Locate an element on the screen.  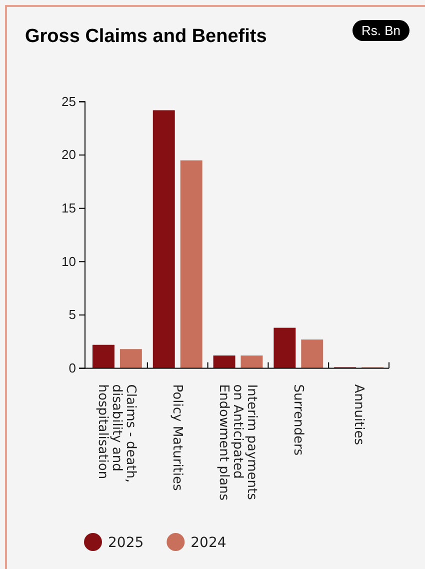
y-tick-label: 10 is located at coordinates (69, 261).